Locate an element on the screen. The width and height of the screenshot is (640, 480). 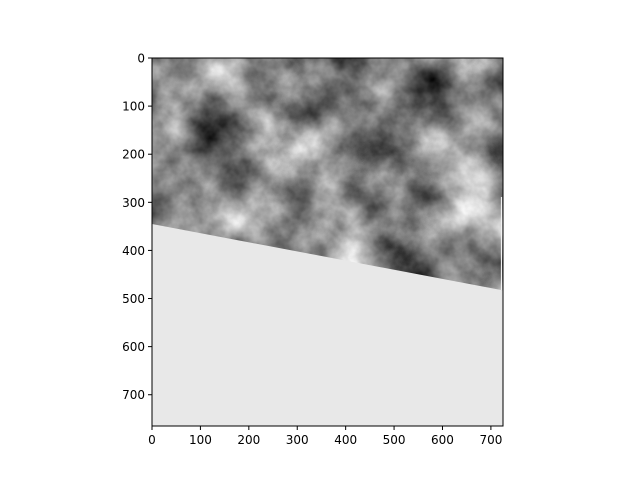
x-tick-label: 200 is located at coordinates (248, 440).